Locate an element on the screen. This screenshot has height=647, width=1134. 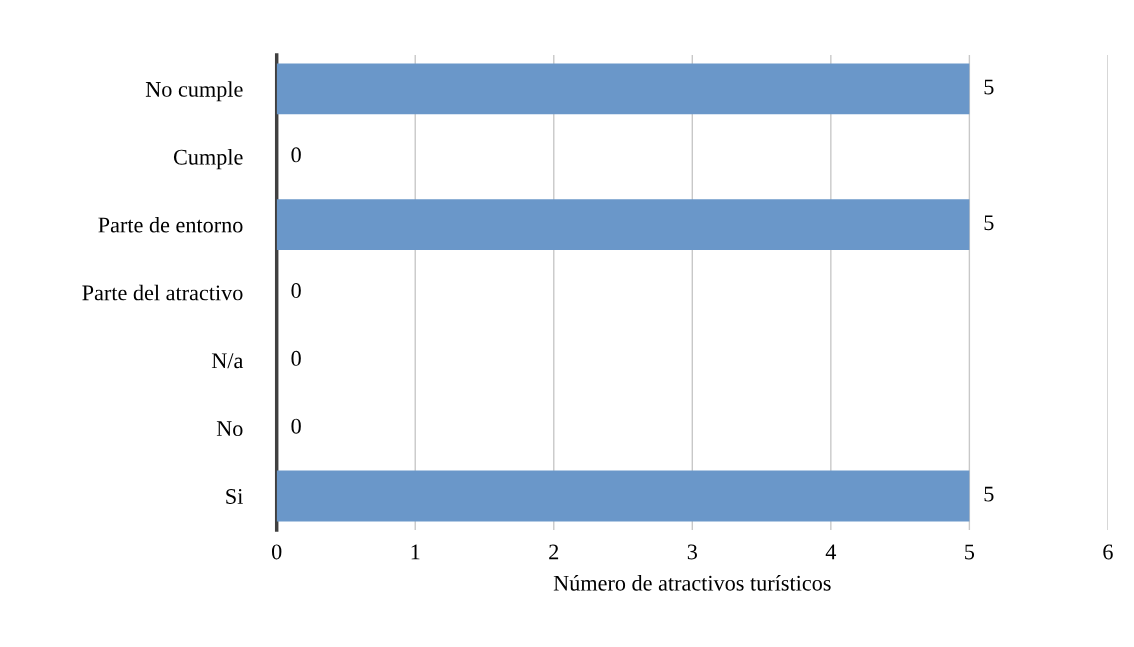
x-tick-label: 5 is located at coordinates (970, 552).